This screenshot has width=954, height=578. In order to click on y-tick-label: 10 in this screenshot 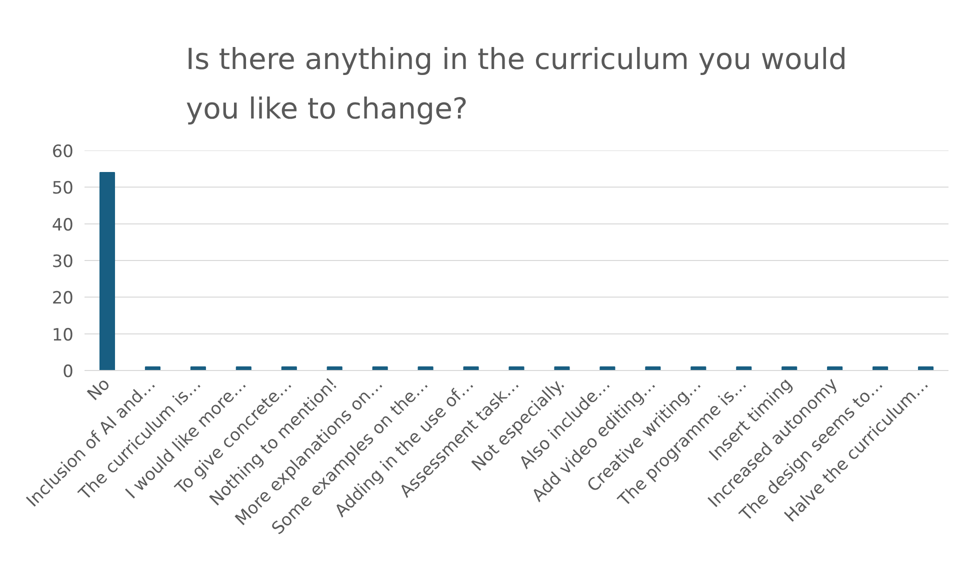, I will do `click(63, 335)`.